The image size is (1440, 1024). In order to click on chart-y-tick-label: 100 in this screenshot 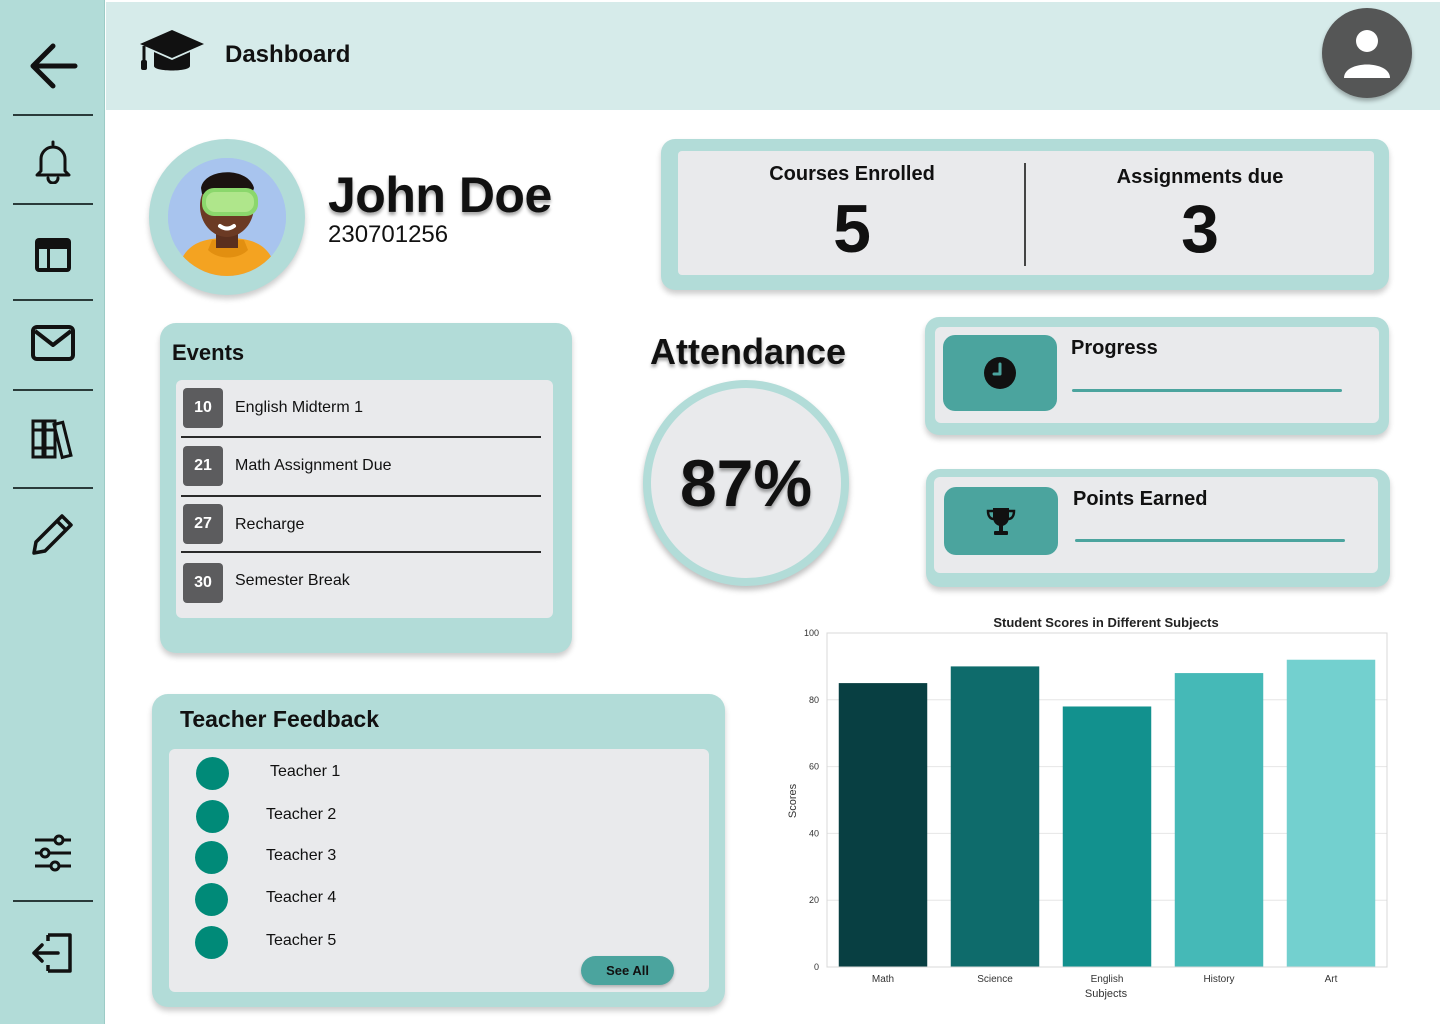, I will do `click(811, 633)`.